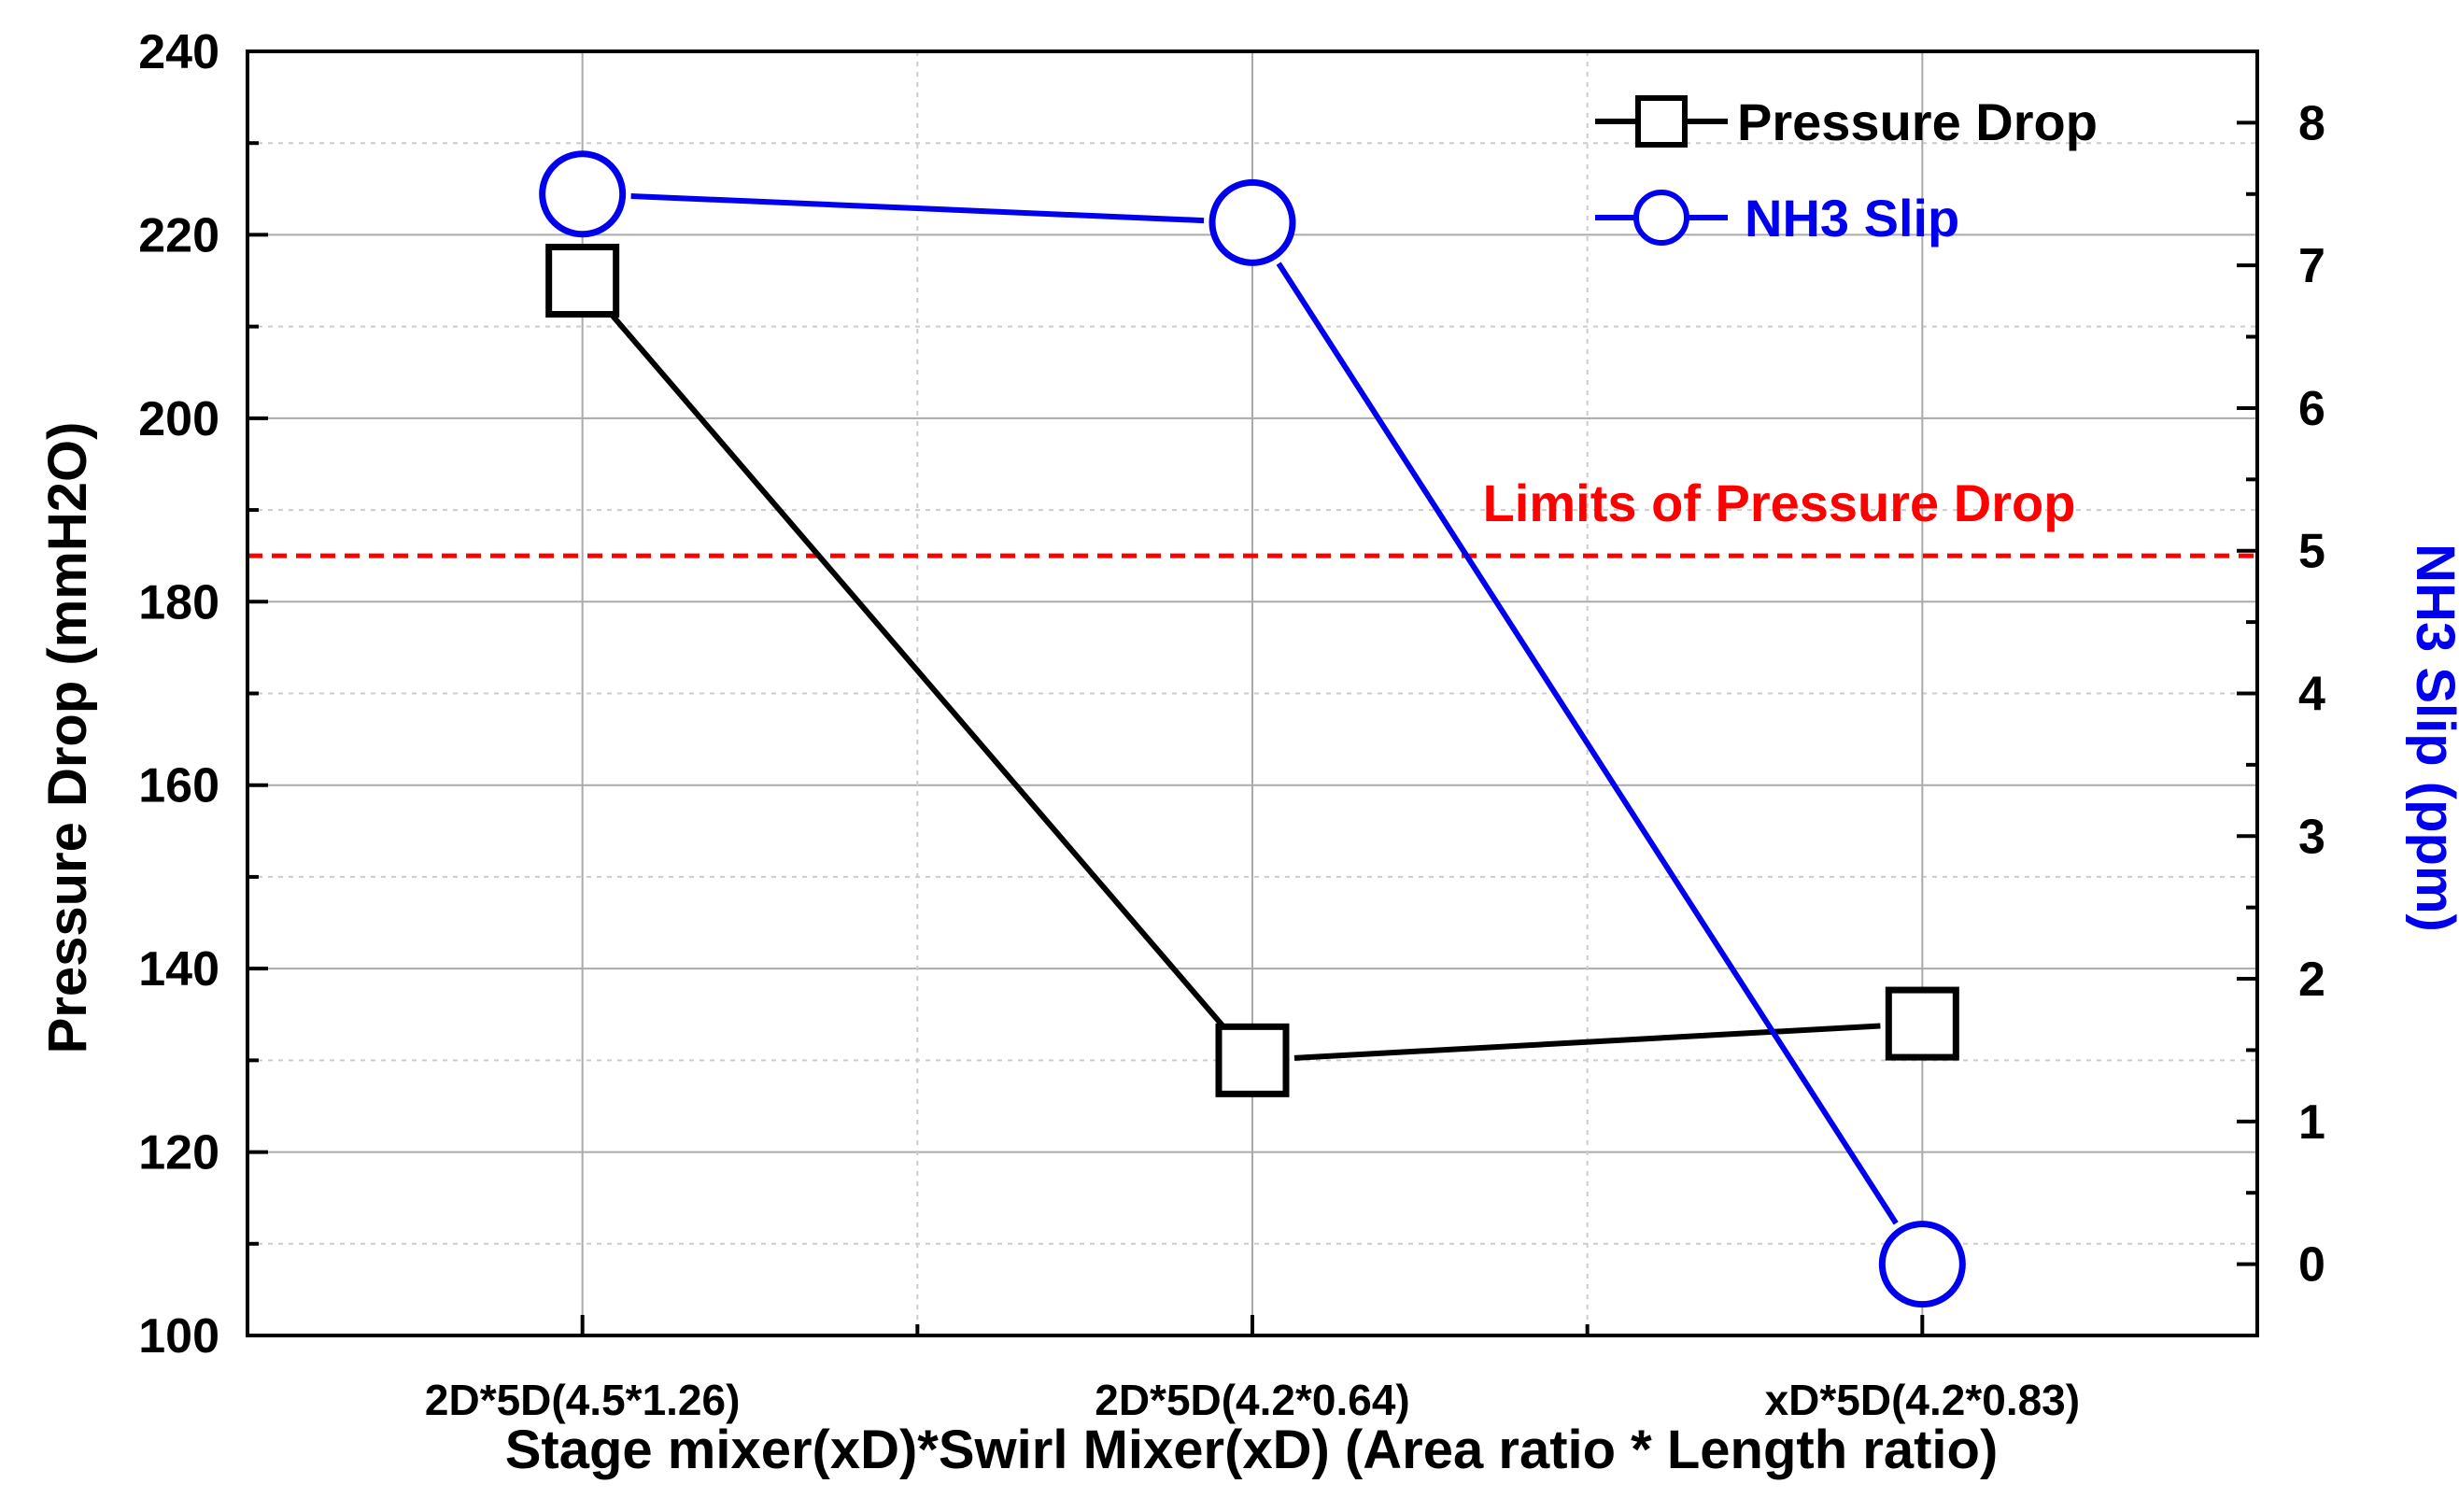 This screenshot has width=2459, height=1512. Describe the element at coordinates (1252, 1400) in the screenshot. I see `x-tick-label: 2D*5D(4.2*0.64)` at that location.